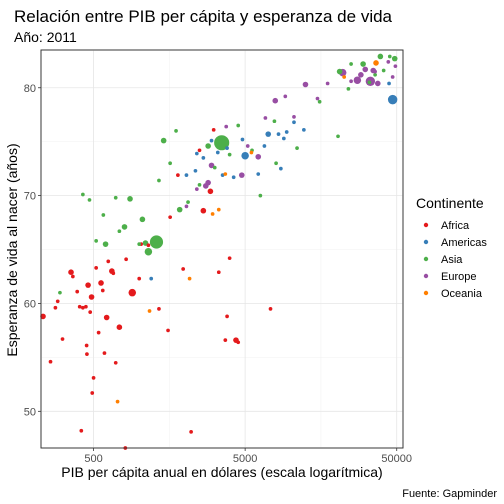 Image resolution: width=504 pixels, height=504 pixels. What do you see at coordinates (455, 226) in the screenshot?
I see `legend-label-africa: Africa` at bounding box center [455, 226].